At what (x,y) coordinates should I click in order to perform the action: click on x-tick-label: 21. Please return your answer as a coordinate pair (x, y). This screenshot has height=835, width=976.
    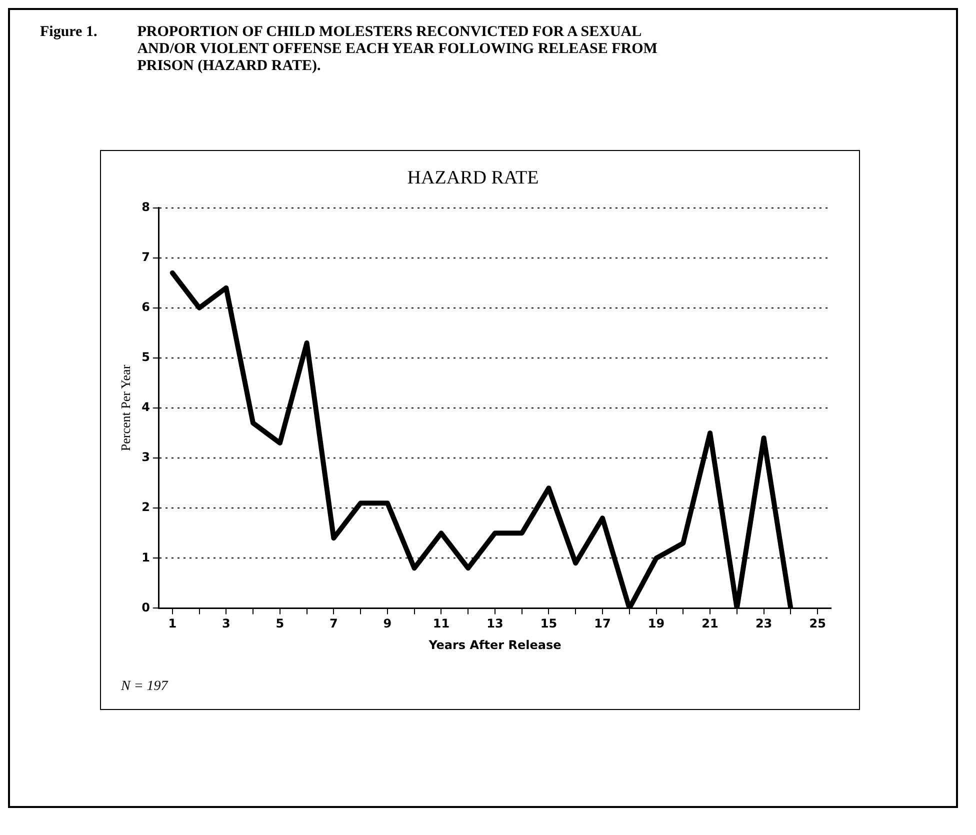
    Looking at the image, I should click on (710, 623).